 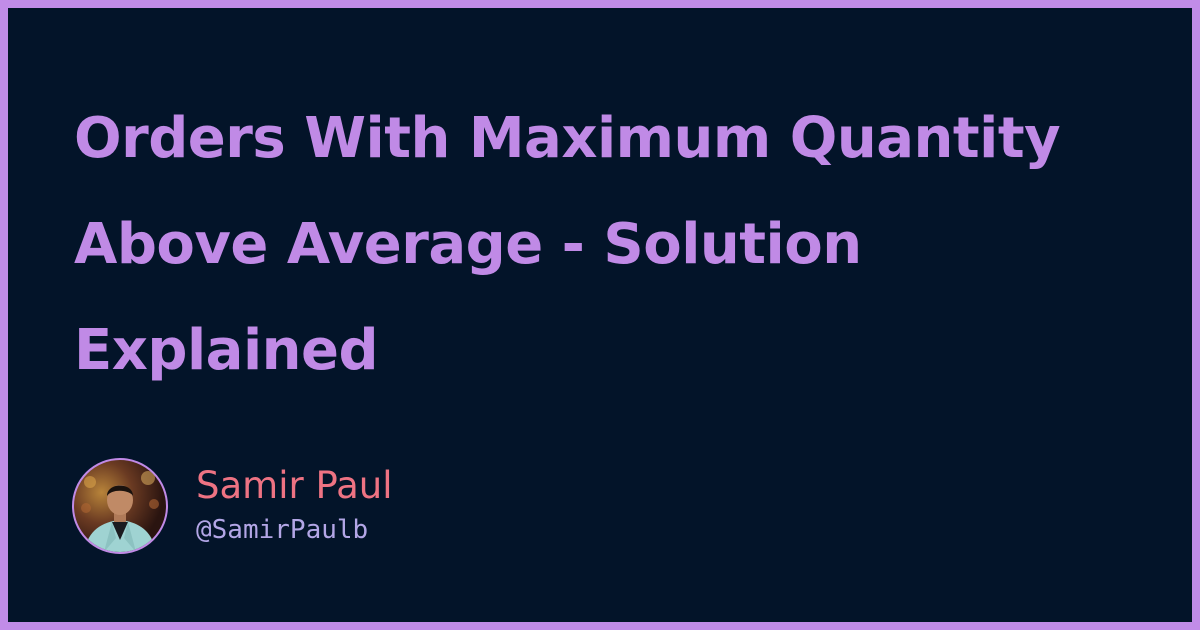 I want to click on avatar, so click(x=120, y=506).